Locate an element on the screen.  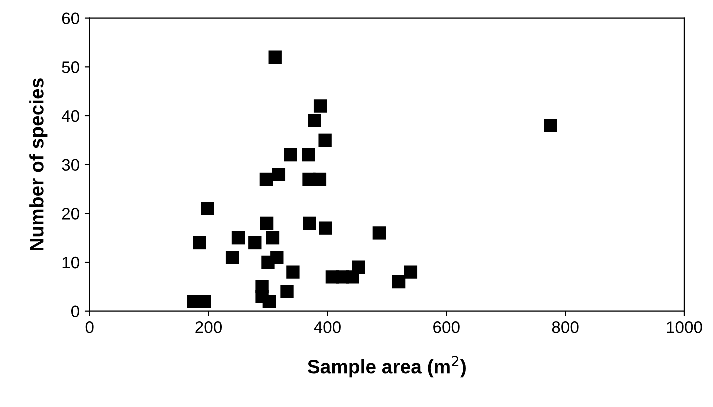
y-tick-label: 40 is located at coordinates (71, 116).